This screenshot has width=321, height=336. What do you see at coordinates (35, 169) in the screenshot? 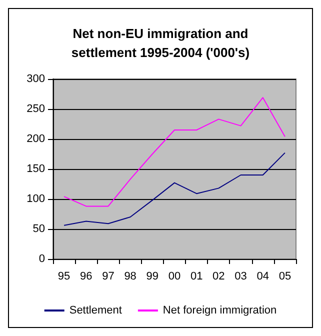
I see `y-tick-label: 150` at bounding box center [35, 169].